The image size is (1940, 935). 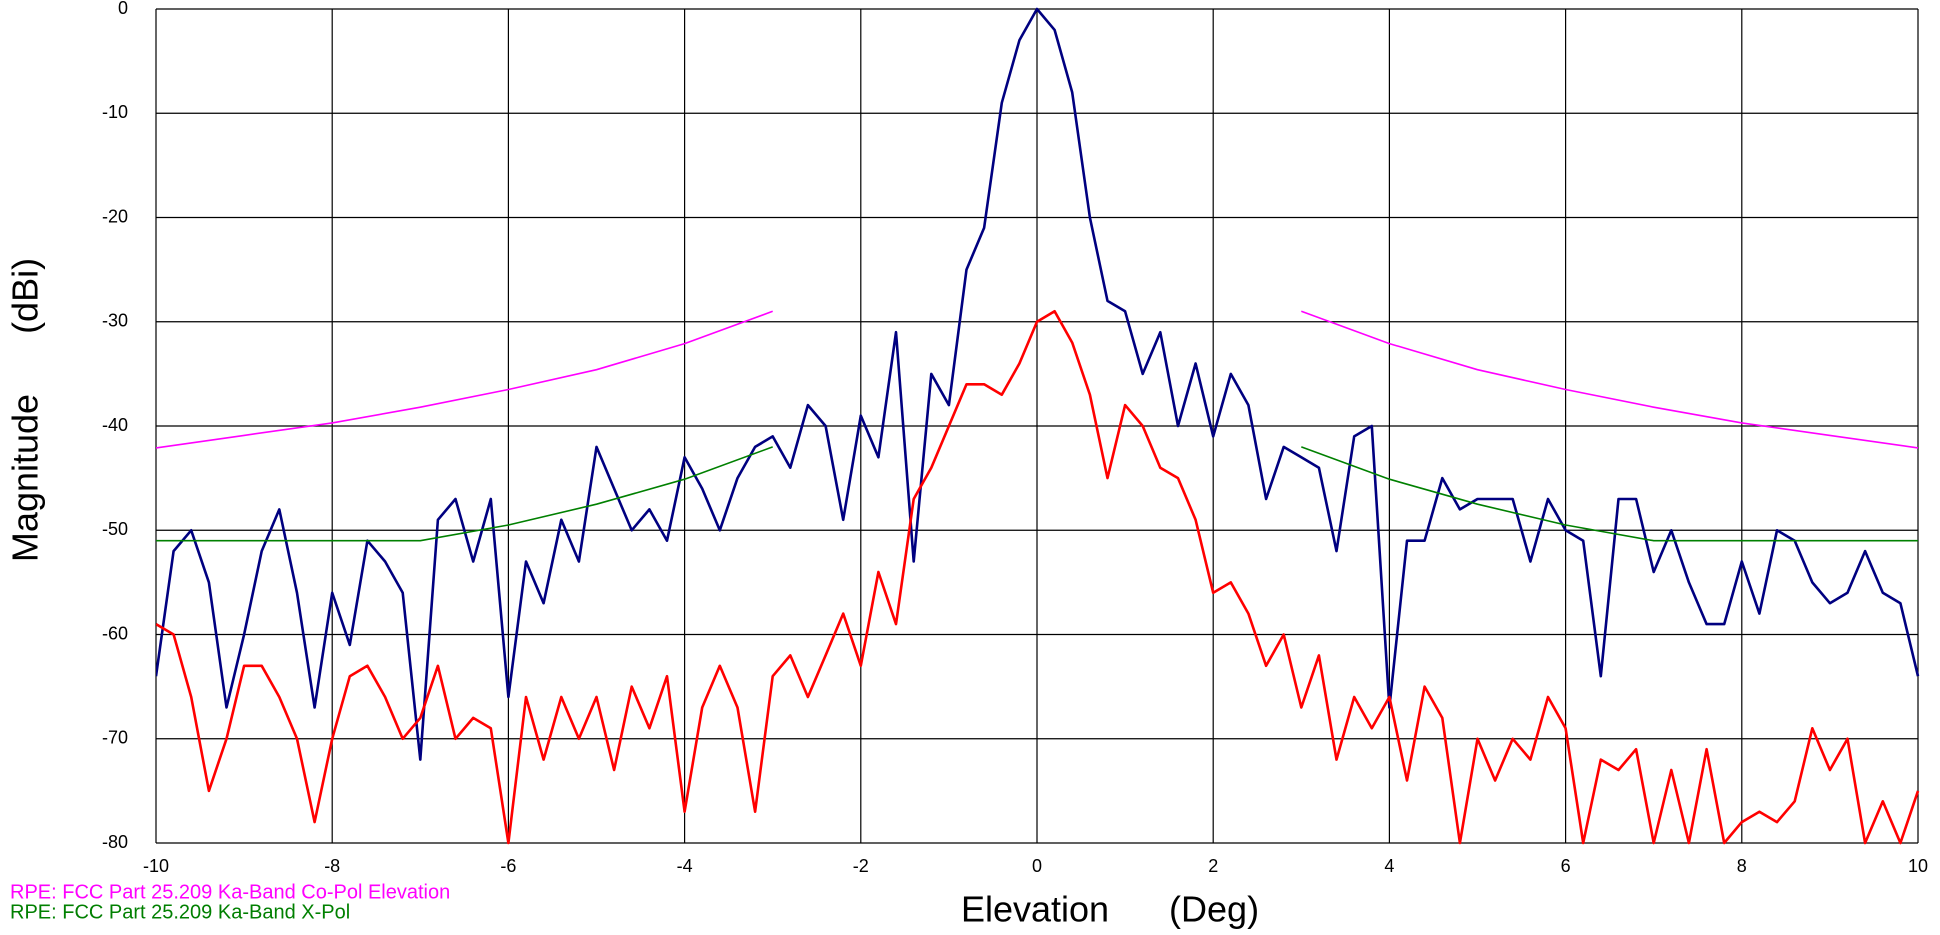 What do you see at coordinates (1918, 866) in the screenshot?
I see `x-tick-label: 10` at bounding box center [1918, 866].